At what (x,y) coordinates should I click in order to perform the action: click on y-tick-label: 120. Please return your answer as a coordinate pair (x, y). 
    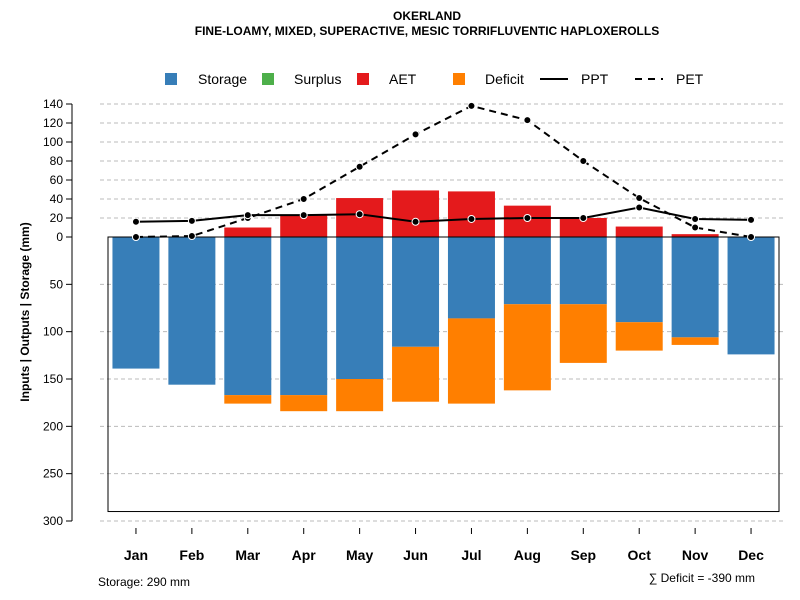
    Looking at the image, I should click on (53, 123).